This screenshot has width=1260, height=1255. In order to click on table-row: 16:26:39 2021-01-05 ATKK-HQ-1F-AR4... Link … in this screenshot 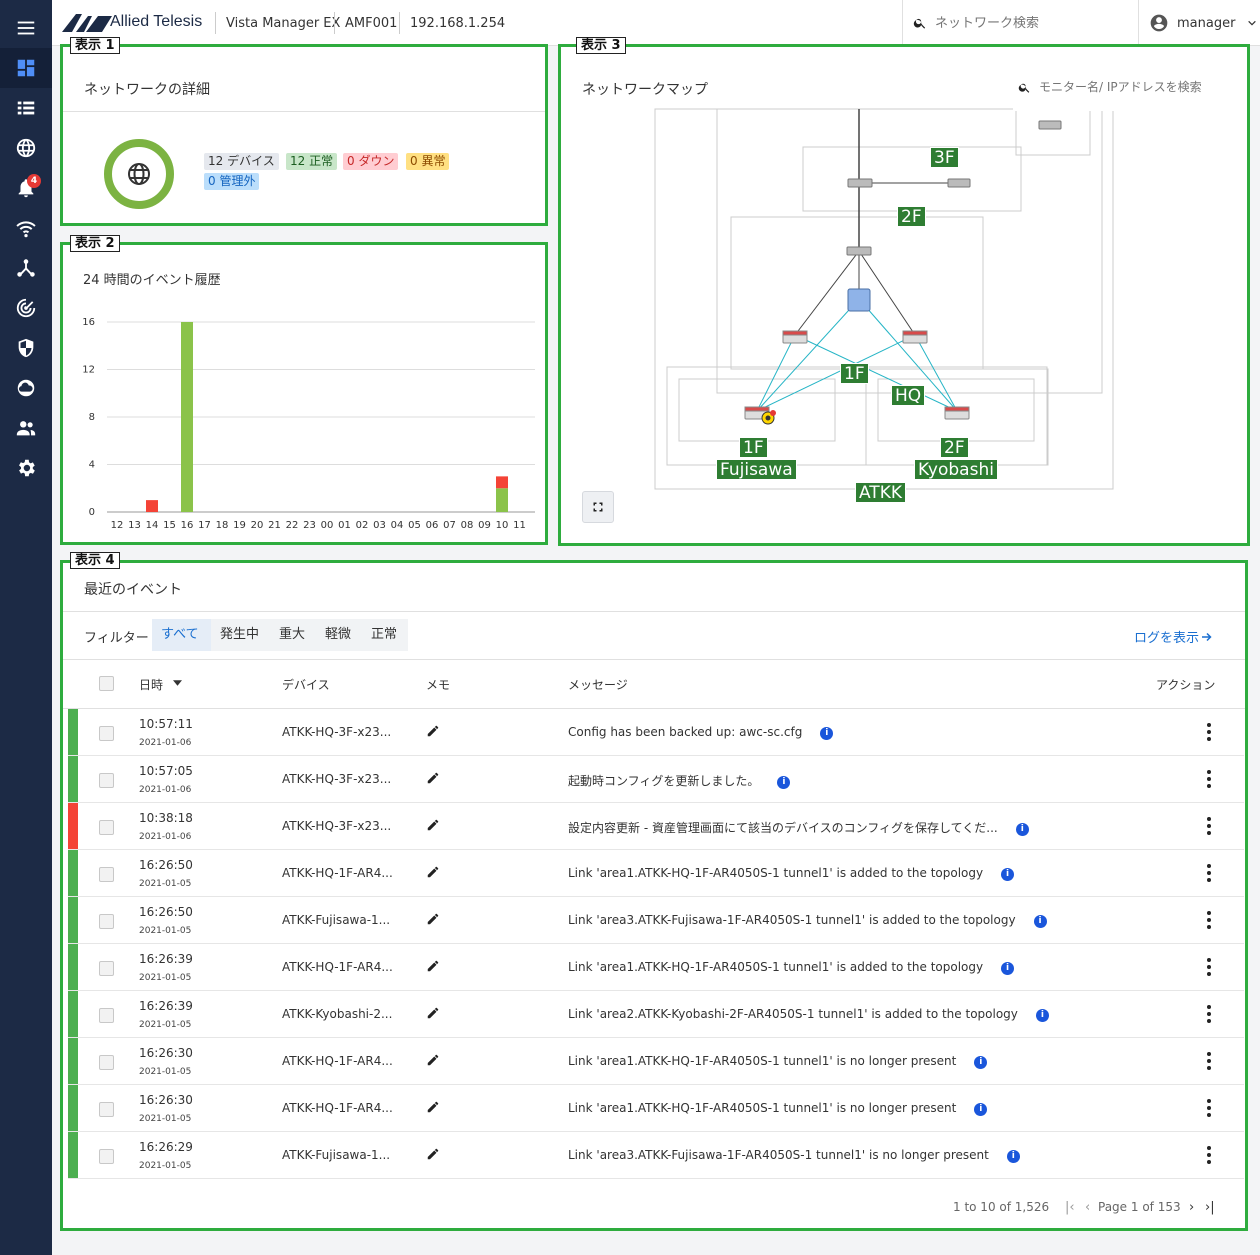, I will do `click(656, 967)`.